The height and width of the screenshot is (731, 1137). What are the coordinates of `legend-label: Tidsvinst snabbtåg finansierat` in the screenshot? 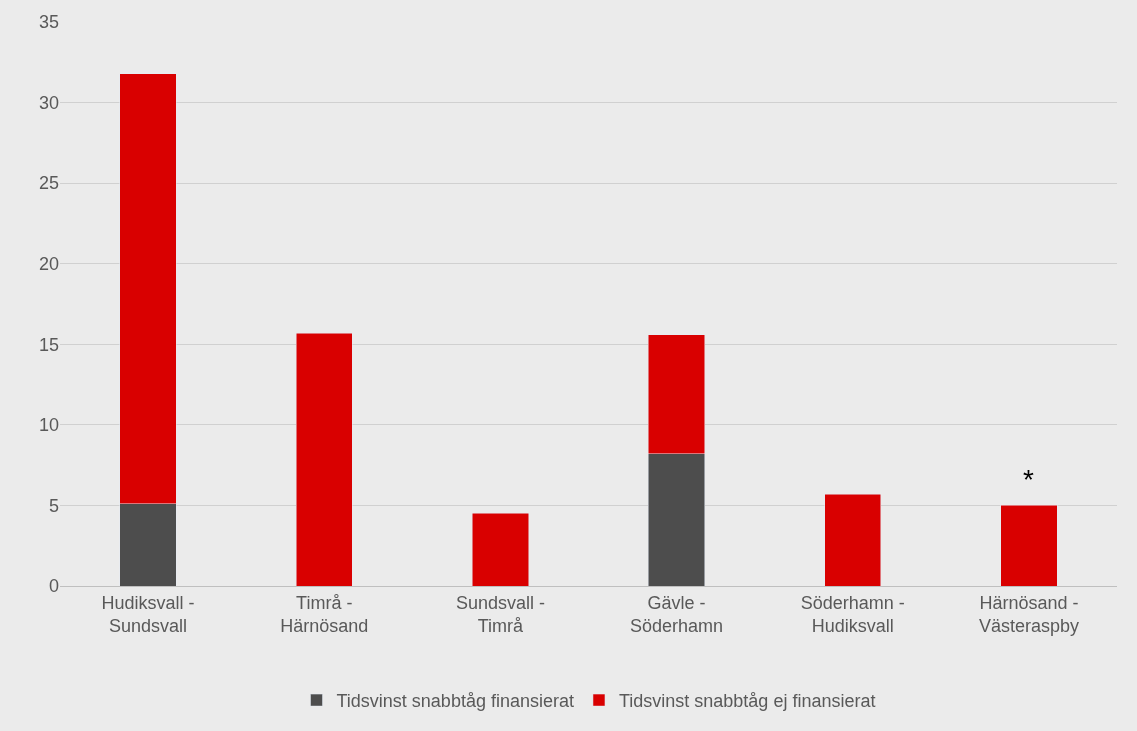 It's located at (455, 701).